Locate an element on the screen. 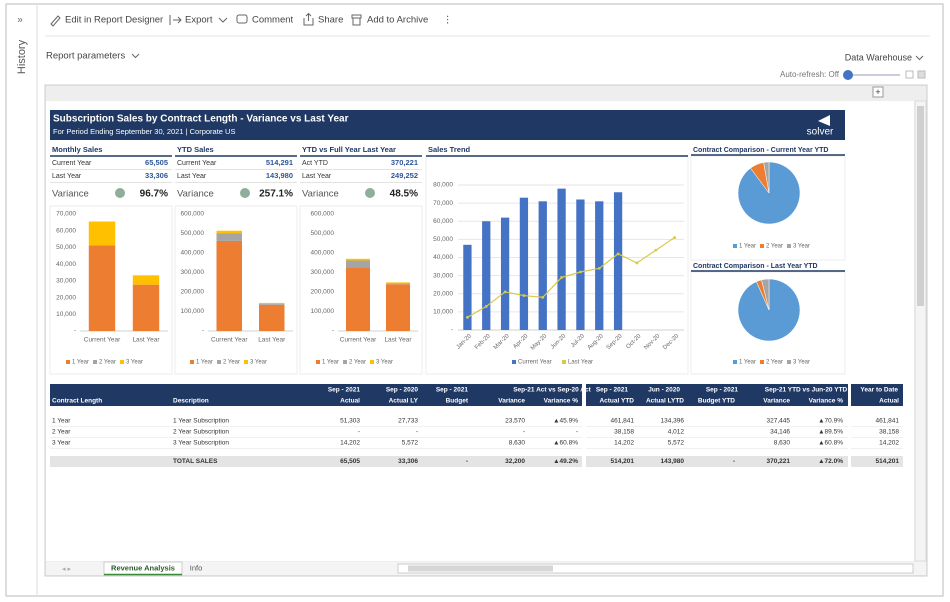 The width and height of the screenshot is (950, 602). pie-slice is located at coordinates (769, 310).